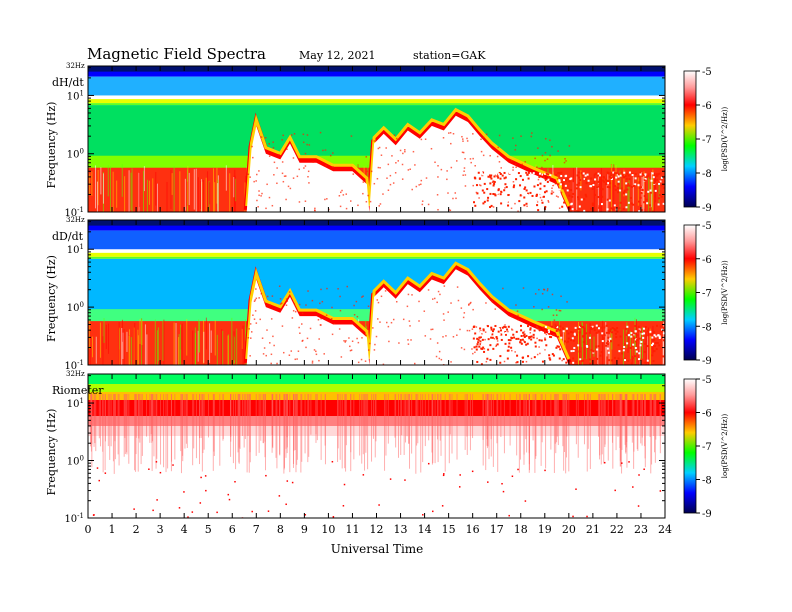 Image resolution: width=792 pixels, height=612 pixels. Describe the element at coordinates (569, 529) in the screenshot. I see `x-tick-label: 20` at that location.